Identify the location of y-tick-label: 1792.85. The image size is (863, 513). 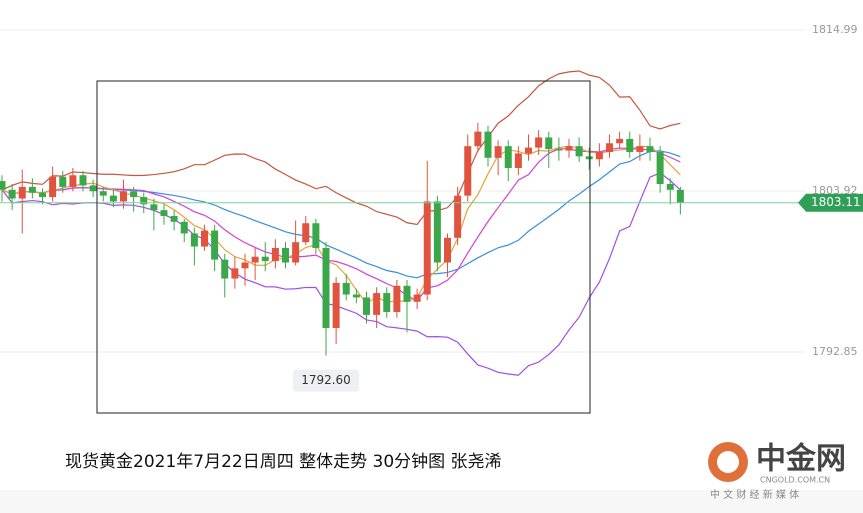
(835, 351).